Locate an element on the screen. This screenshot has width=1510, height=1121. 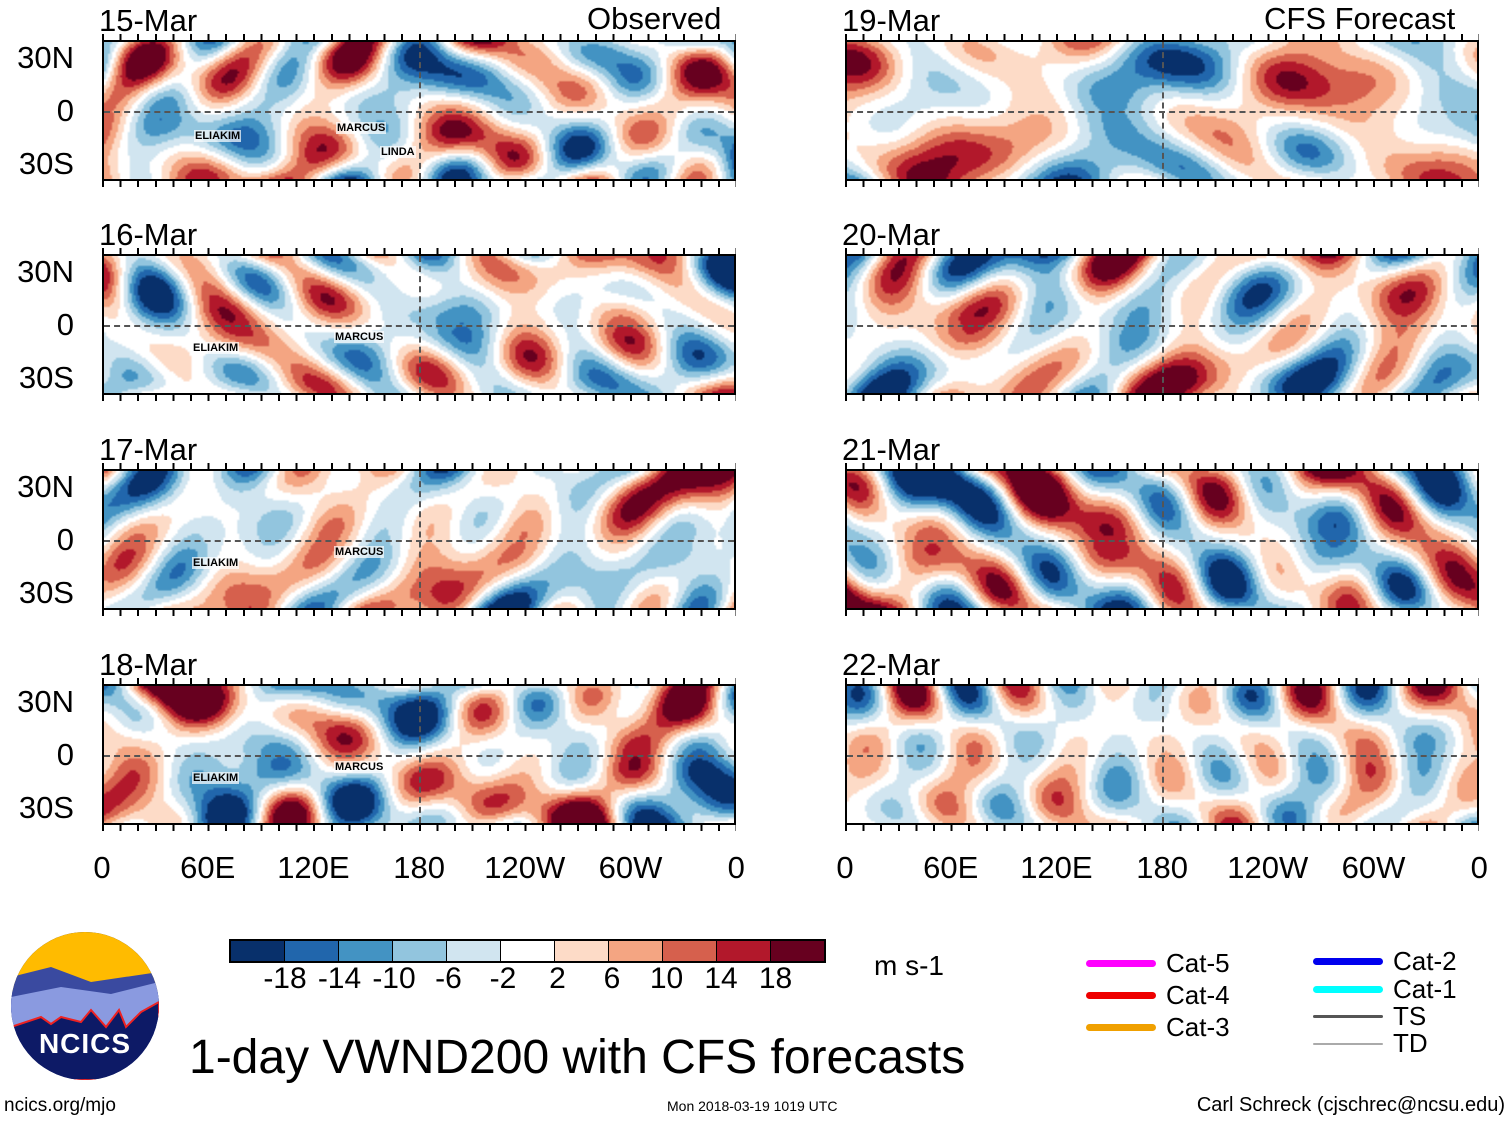
lon-label: 180 is located at coordinates (1162, 867).